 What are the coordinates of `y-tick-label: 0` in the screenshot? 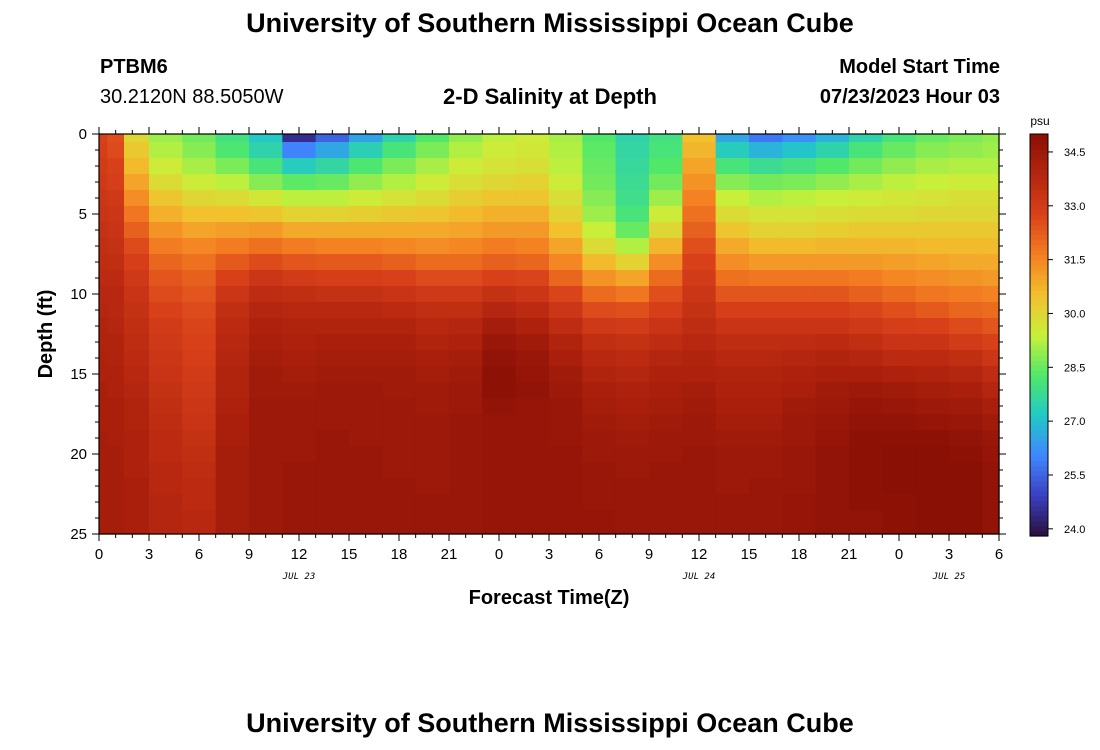 It's located at (83, 134).